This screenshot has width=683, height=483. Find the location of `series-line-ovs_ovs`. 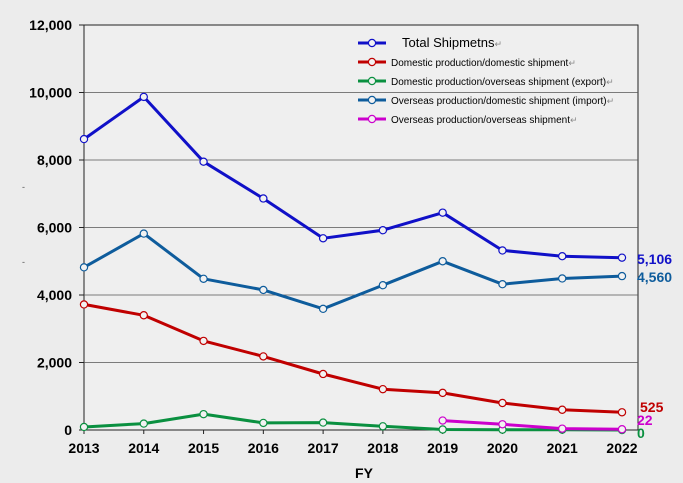

series-line-ovs_ovs is located at coordinates (532, 425).